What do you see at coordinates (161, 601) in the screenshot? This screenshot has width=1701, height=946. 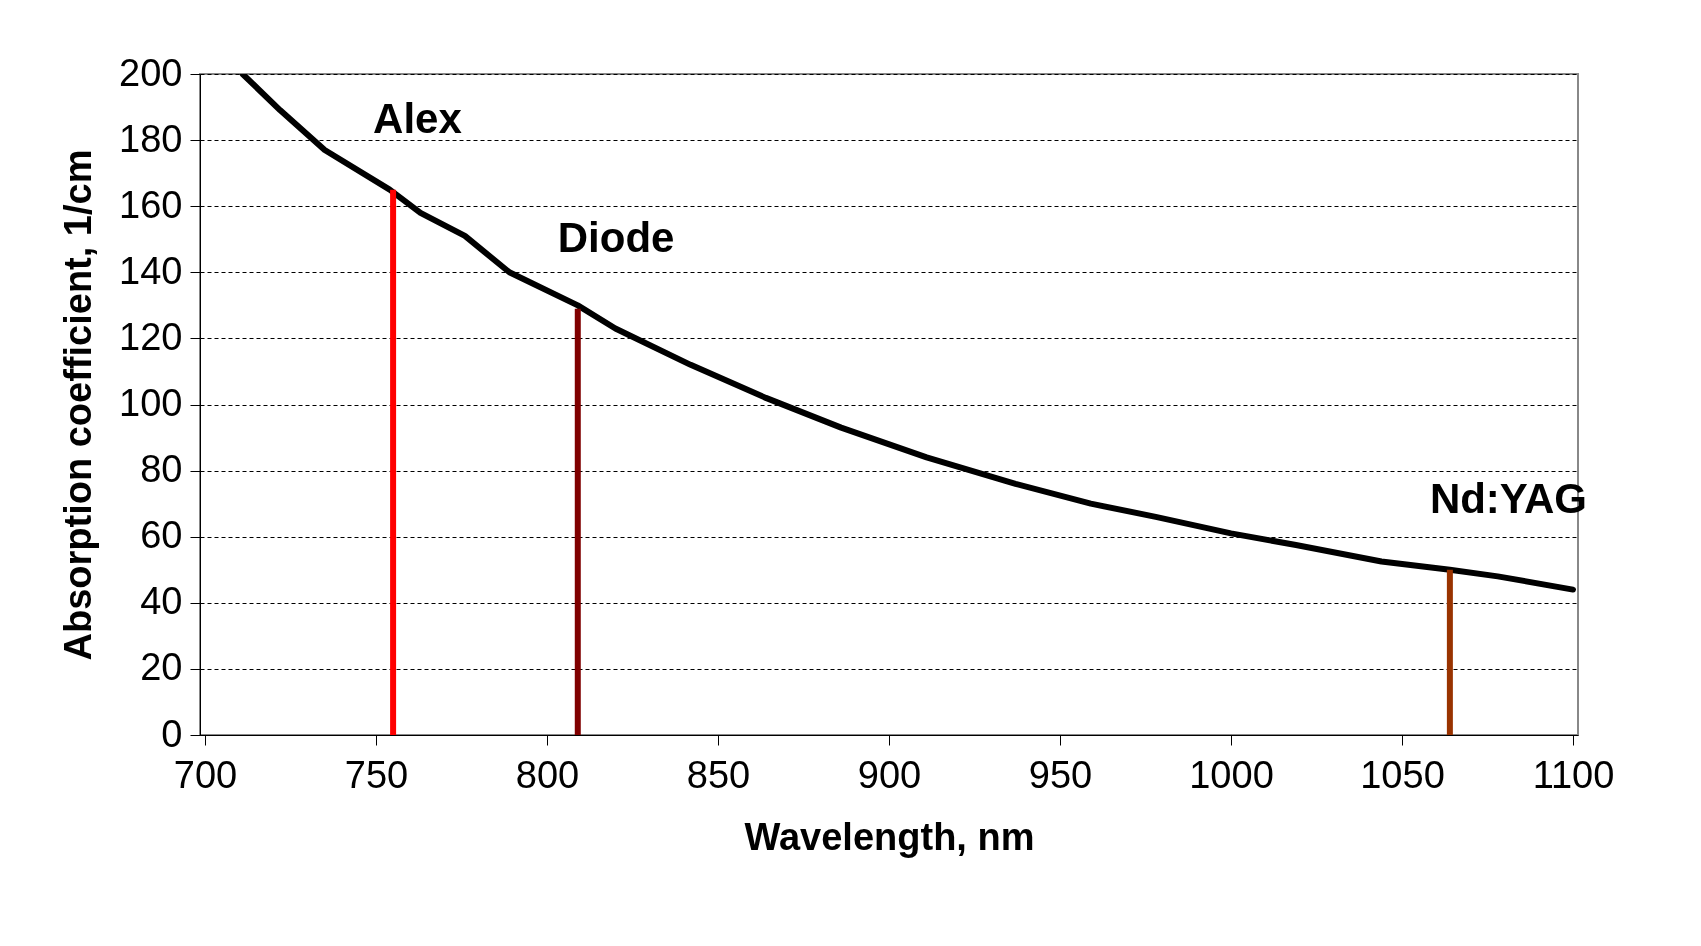 I see `y-tick-label: 40` at bounding box center [161, 601].